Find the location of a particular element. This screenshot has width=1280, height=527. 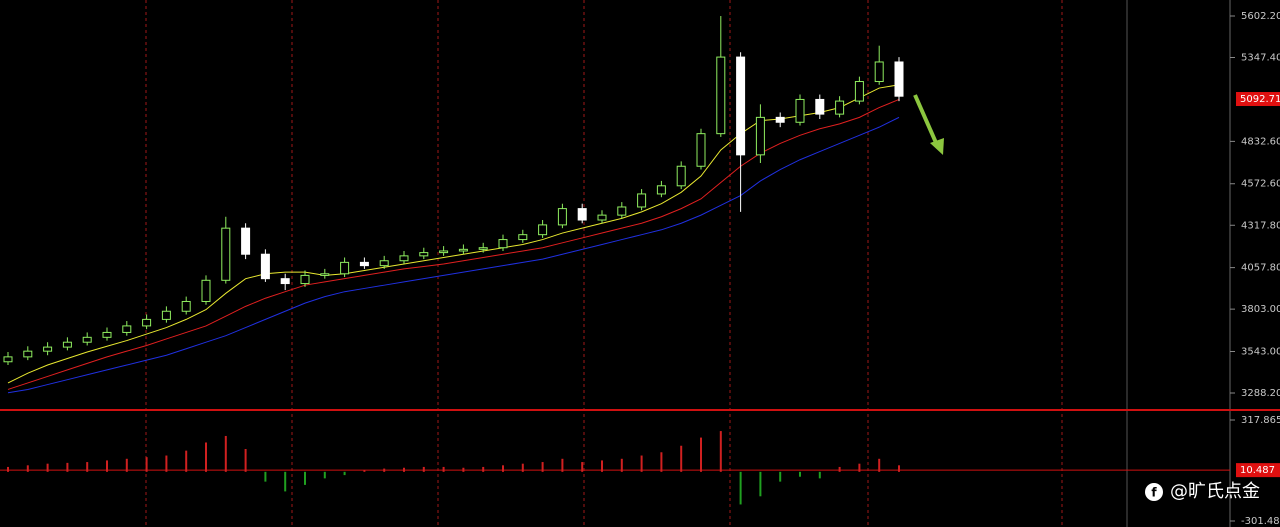

y-tick-label: 3543.00 is located at coordinates (1260, 351).